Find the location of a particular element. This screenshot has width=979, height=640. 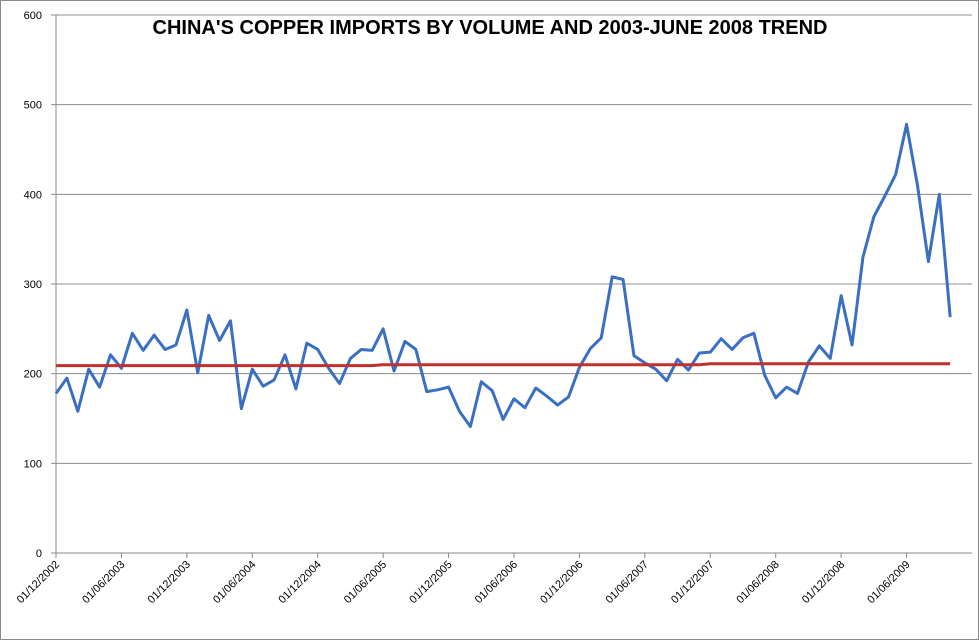

y-tick-label: 200 is located at coordinates (33, 375).